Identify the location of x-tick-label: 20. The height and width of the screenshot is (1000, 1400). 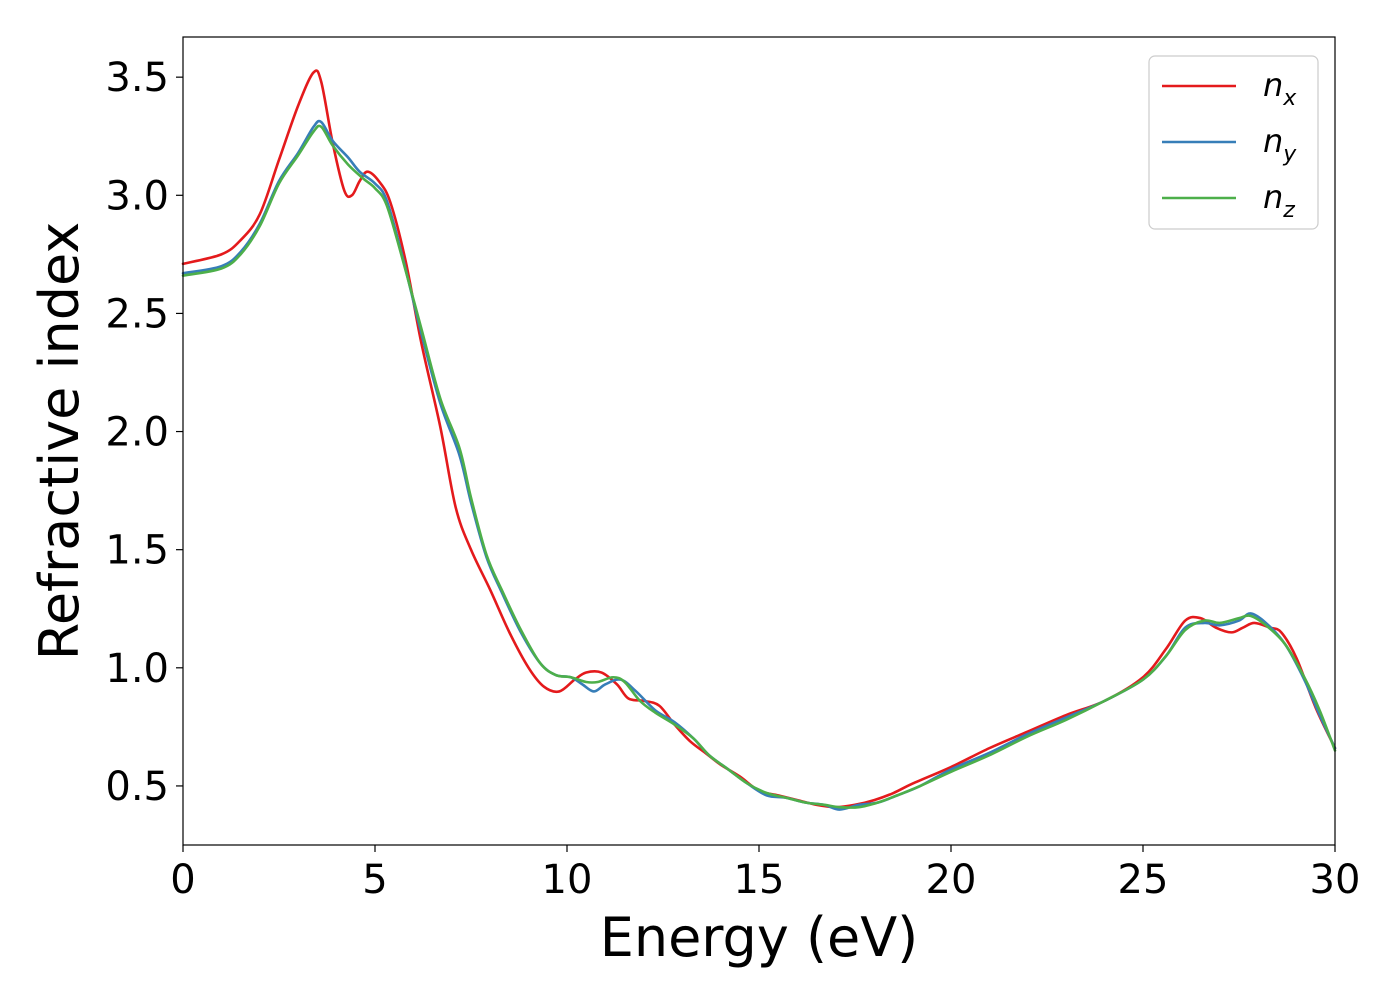
(951, 880).